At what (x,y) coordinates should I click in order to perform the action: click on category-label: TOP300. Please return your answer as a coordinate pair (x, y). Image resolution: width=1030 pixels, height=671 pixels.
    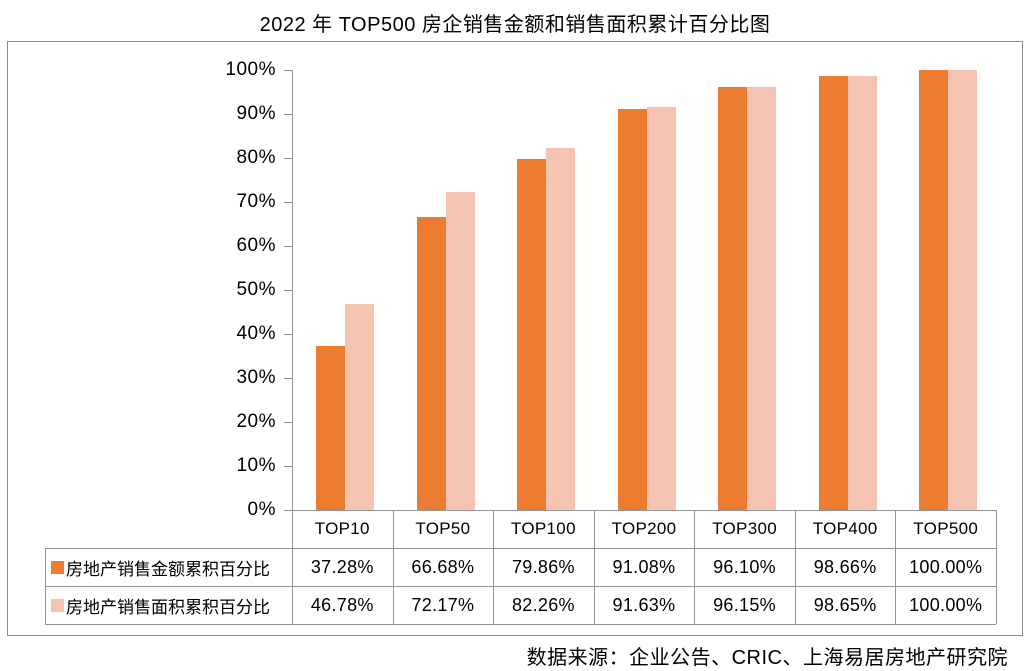
    Looking at the image, I should click on (744, 528).